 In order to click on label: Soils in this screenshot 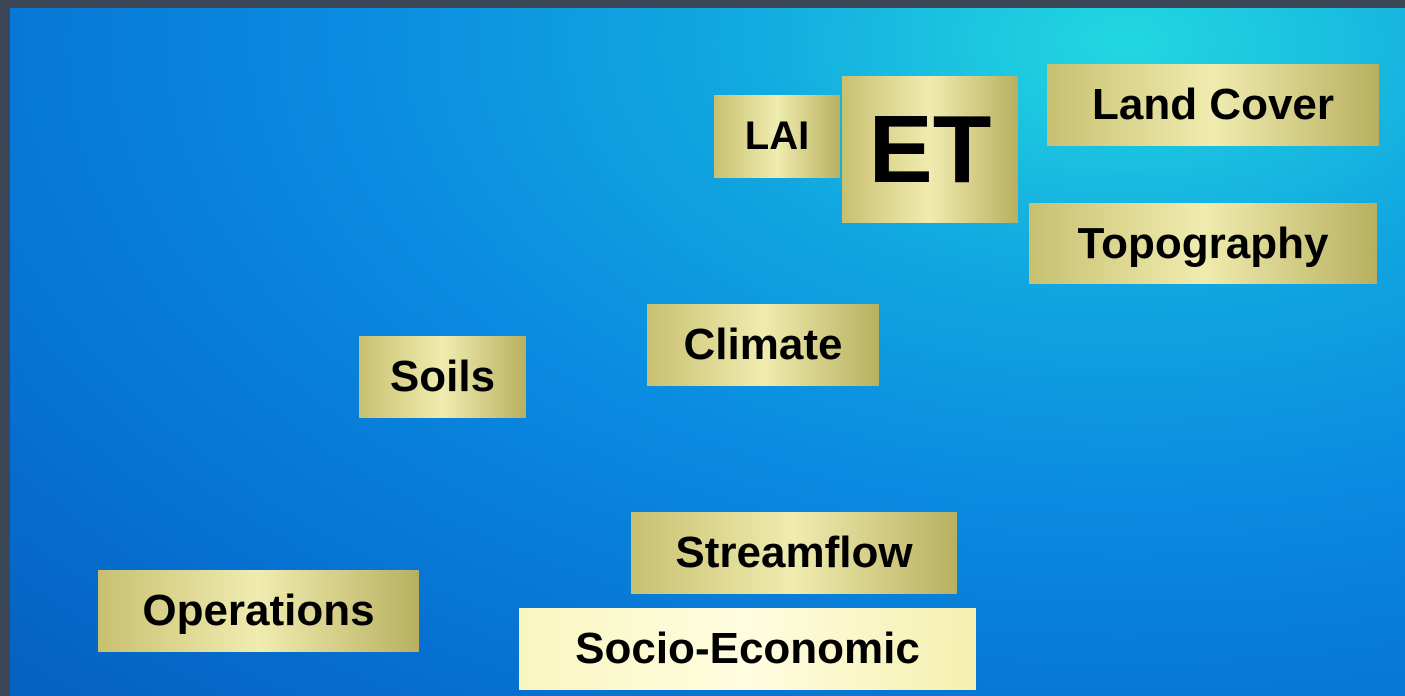, I will do `click(442, 377)`.